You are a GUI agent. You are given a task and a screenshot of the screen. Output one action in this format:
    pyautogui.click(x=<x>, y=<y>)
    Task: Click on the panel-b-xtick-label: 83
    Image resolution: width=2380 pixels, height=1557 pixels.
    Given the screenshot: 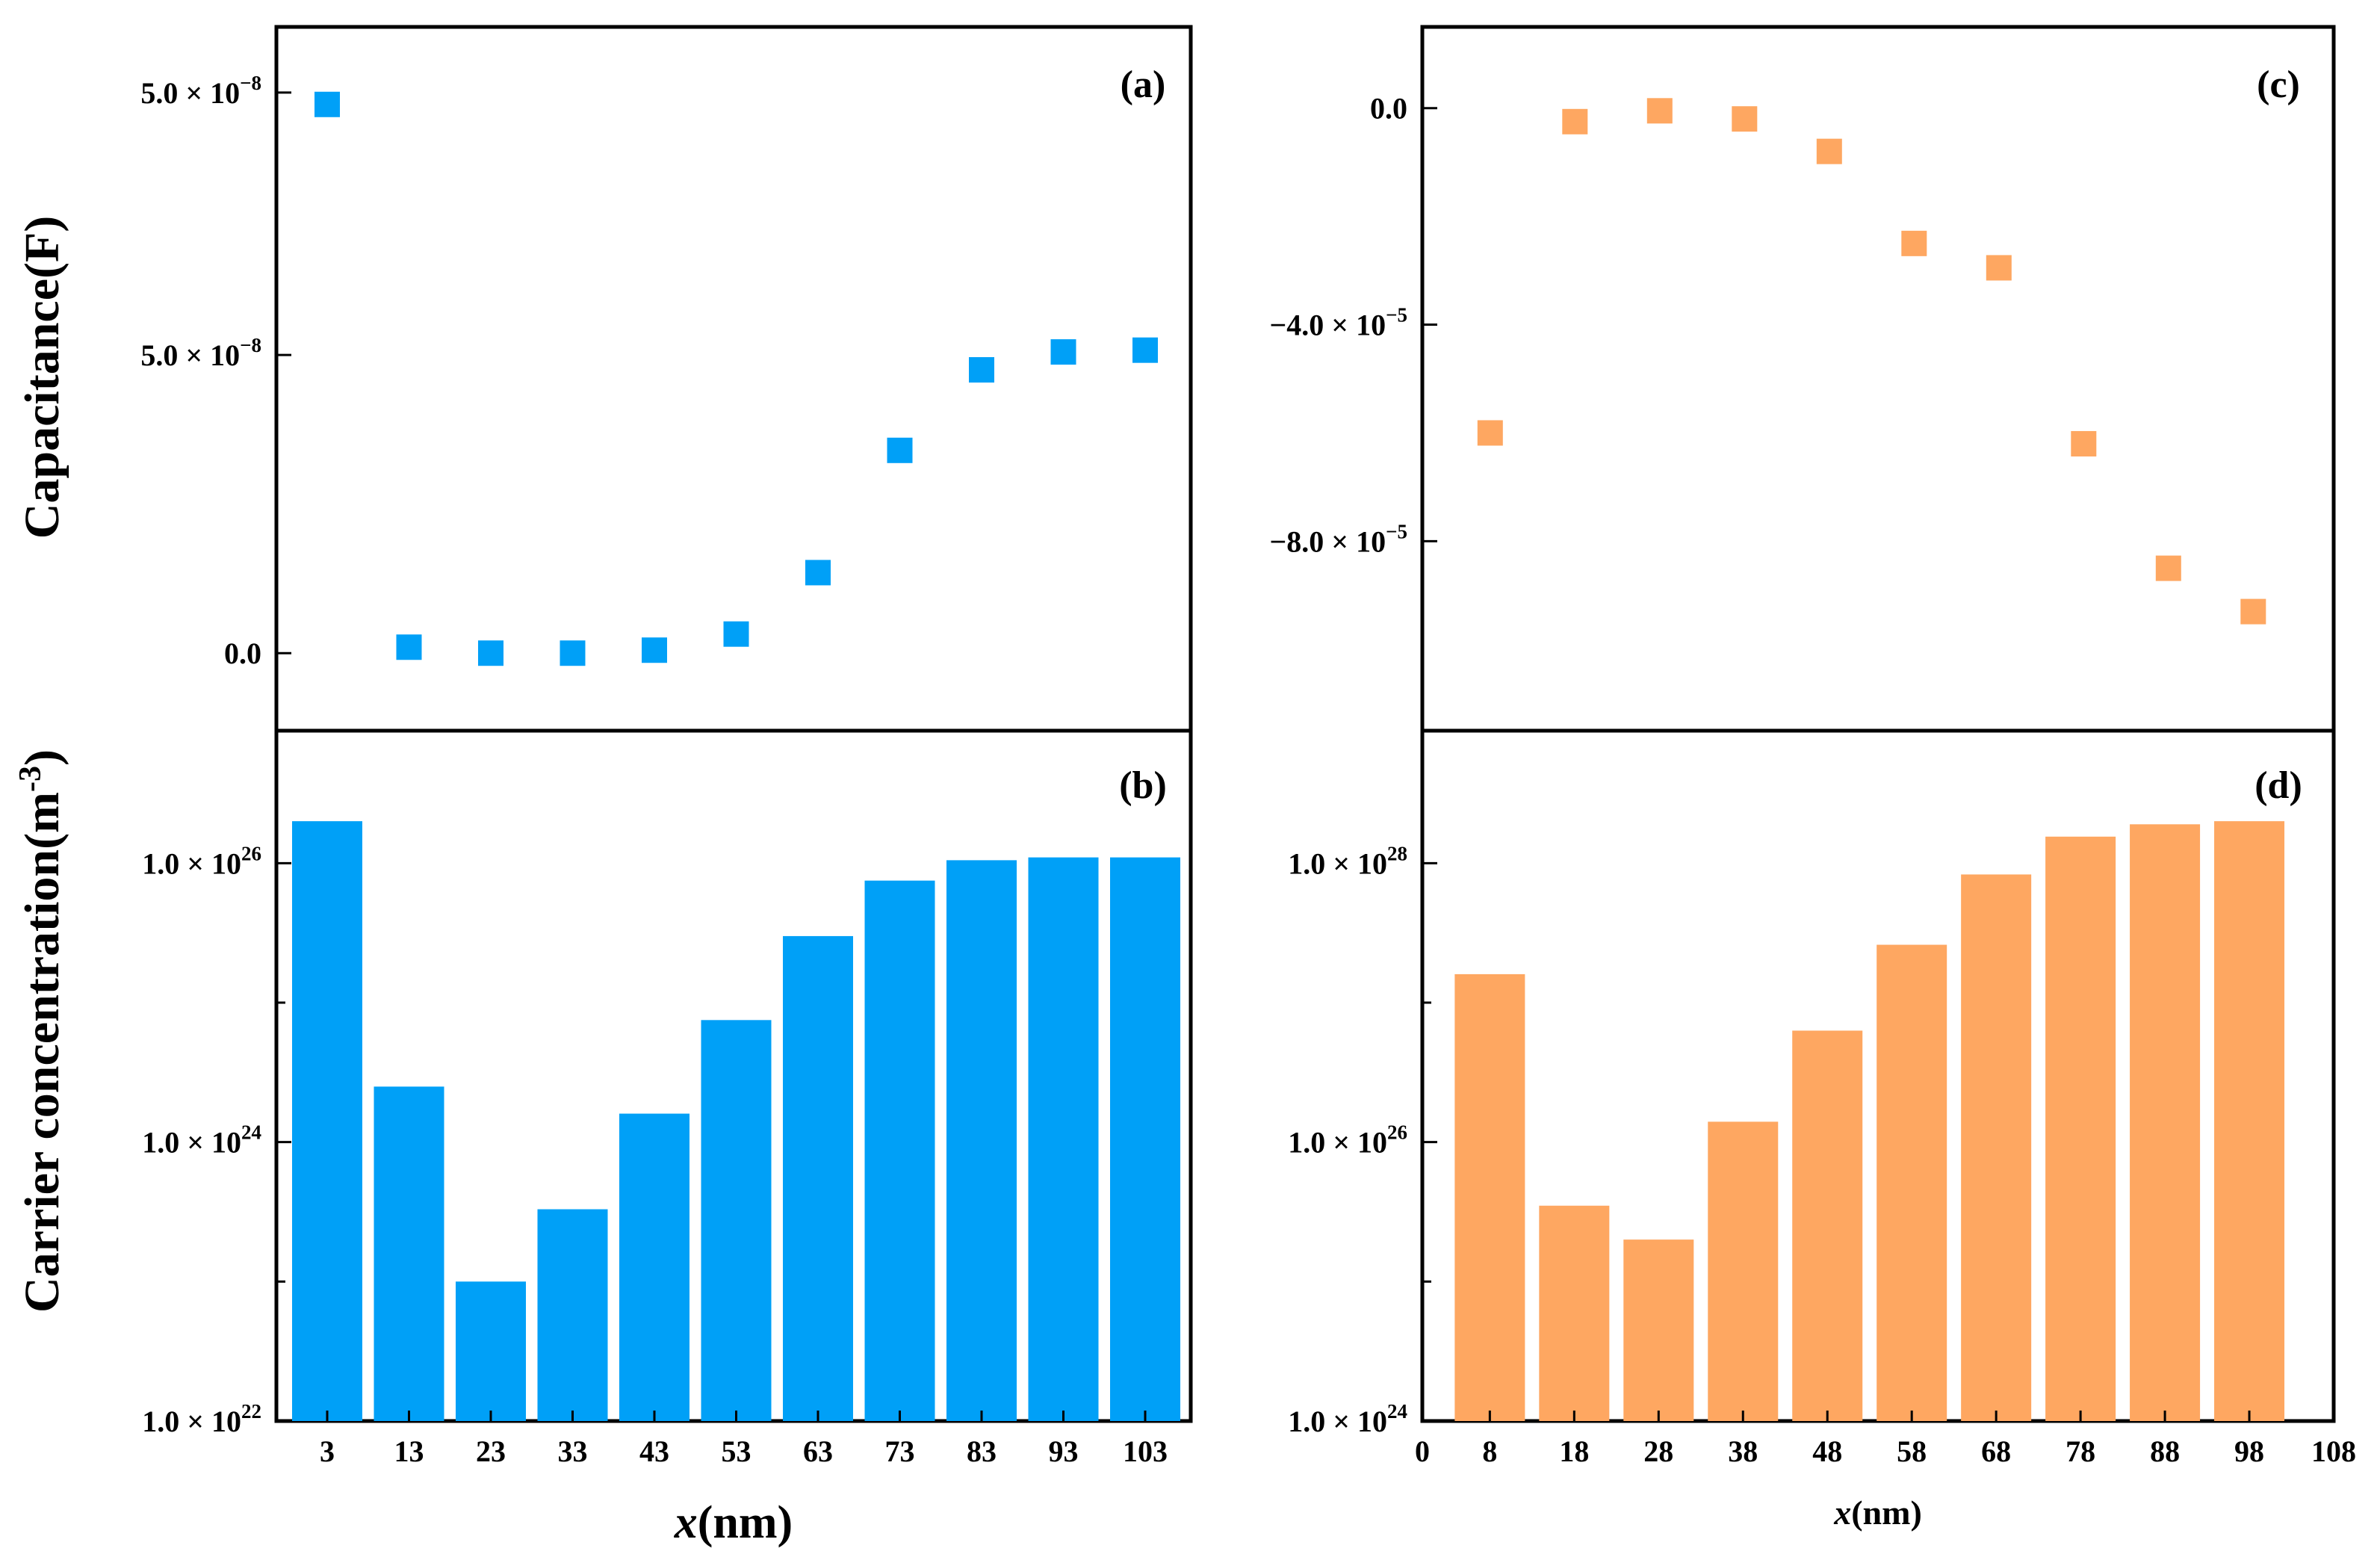 What is the action you would take?
    pyautogui.click(x=982, y=1451)
    